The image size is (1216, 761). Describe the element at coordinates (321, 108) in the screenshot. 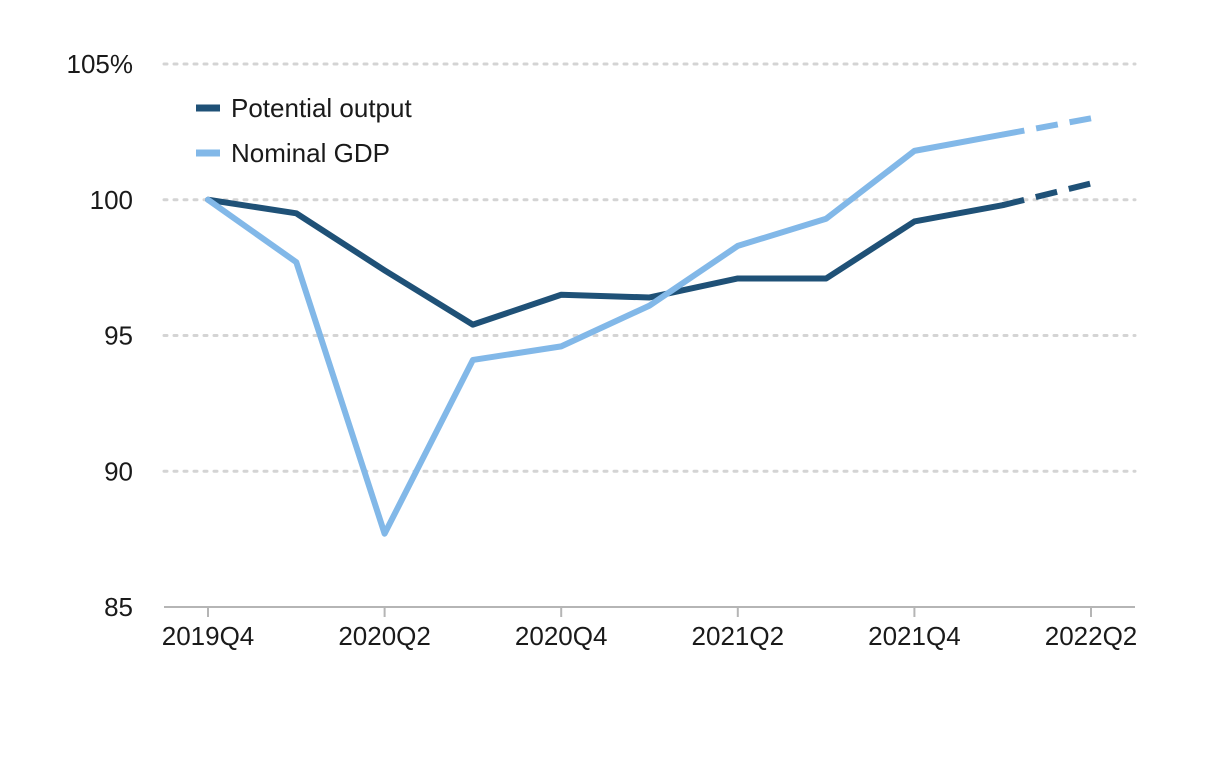

I see `potential-output-legend-label: Potential output` at that location.